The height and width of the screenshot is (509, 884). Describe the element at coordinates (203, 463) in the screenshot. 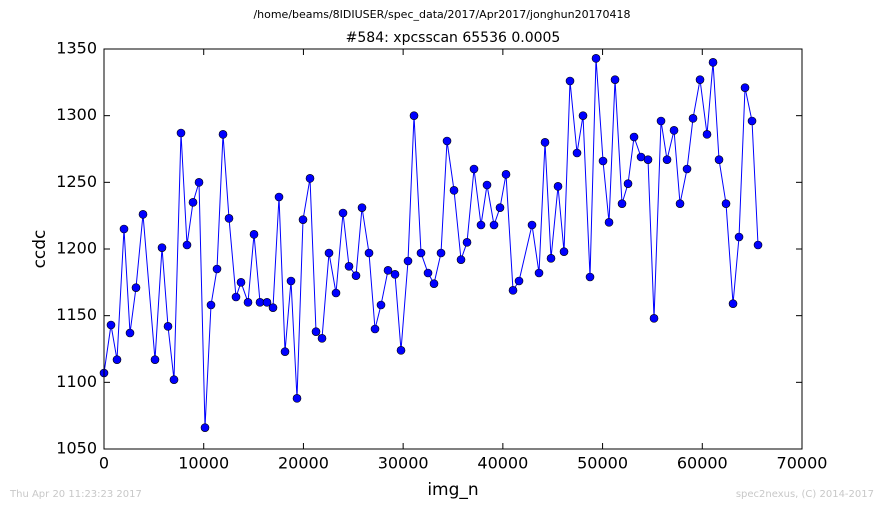

I see `x-tick-label: 10000` at that location.